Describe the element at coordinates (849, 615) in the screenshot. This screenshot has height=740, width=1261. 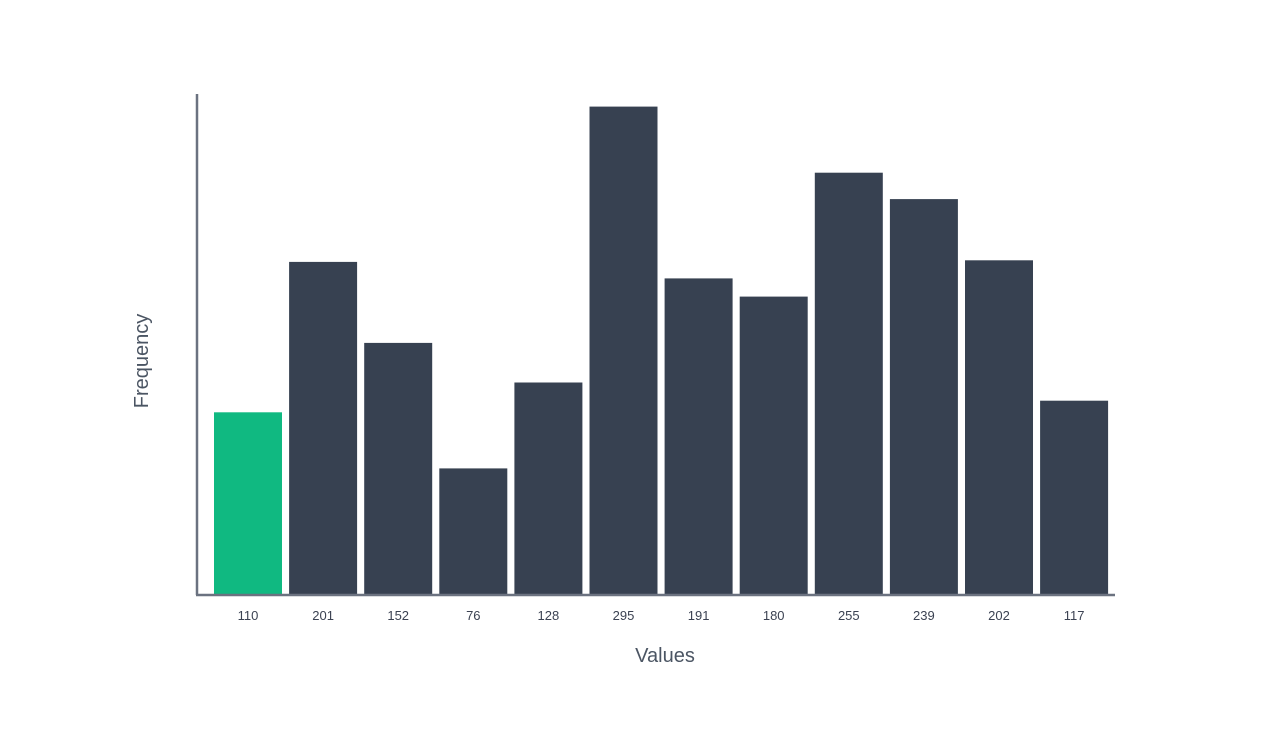
I see `x-tick-label: 255` at that location.